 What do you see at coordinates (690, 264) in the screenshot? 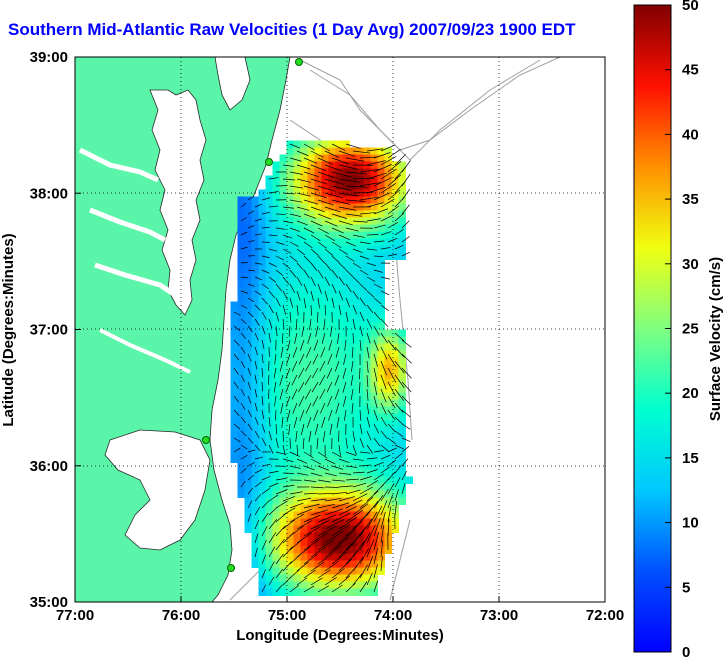
I see `colorbar-tick-label: 30` at bounding box center [690, 264].